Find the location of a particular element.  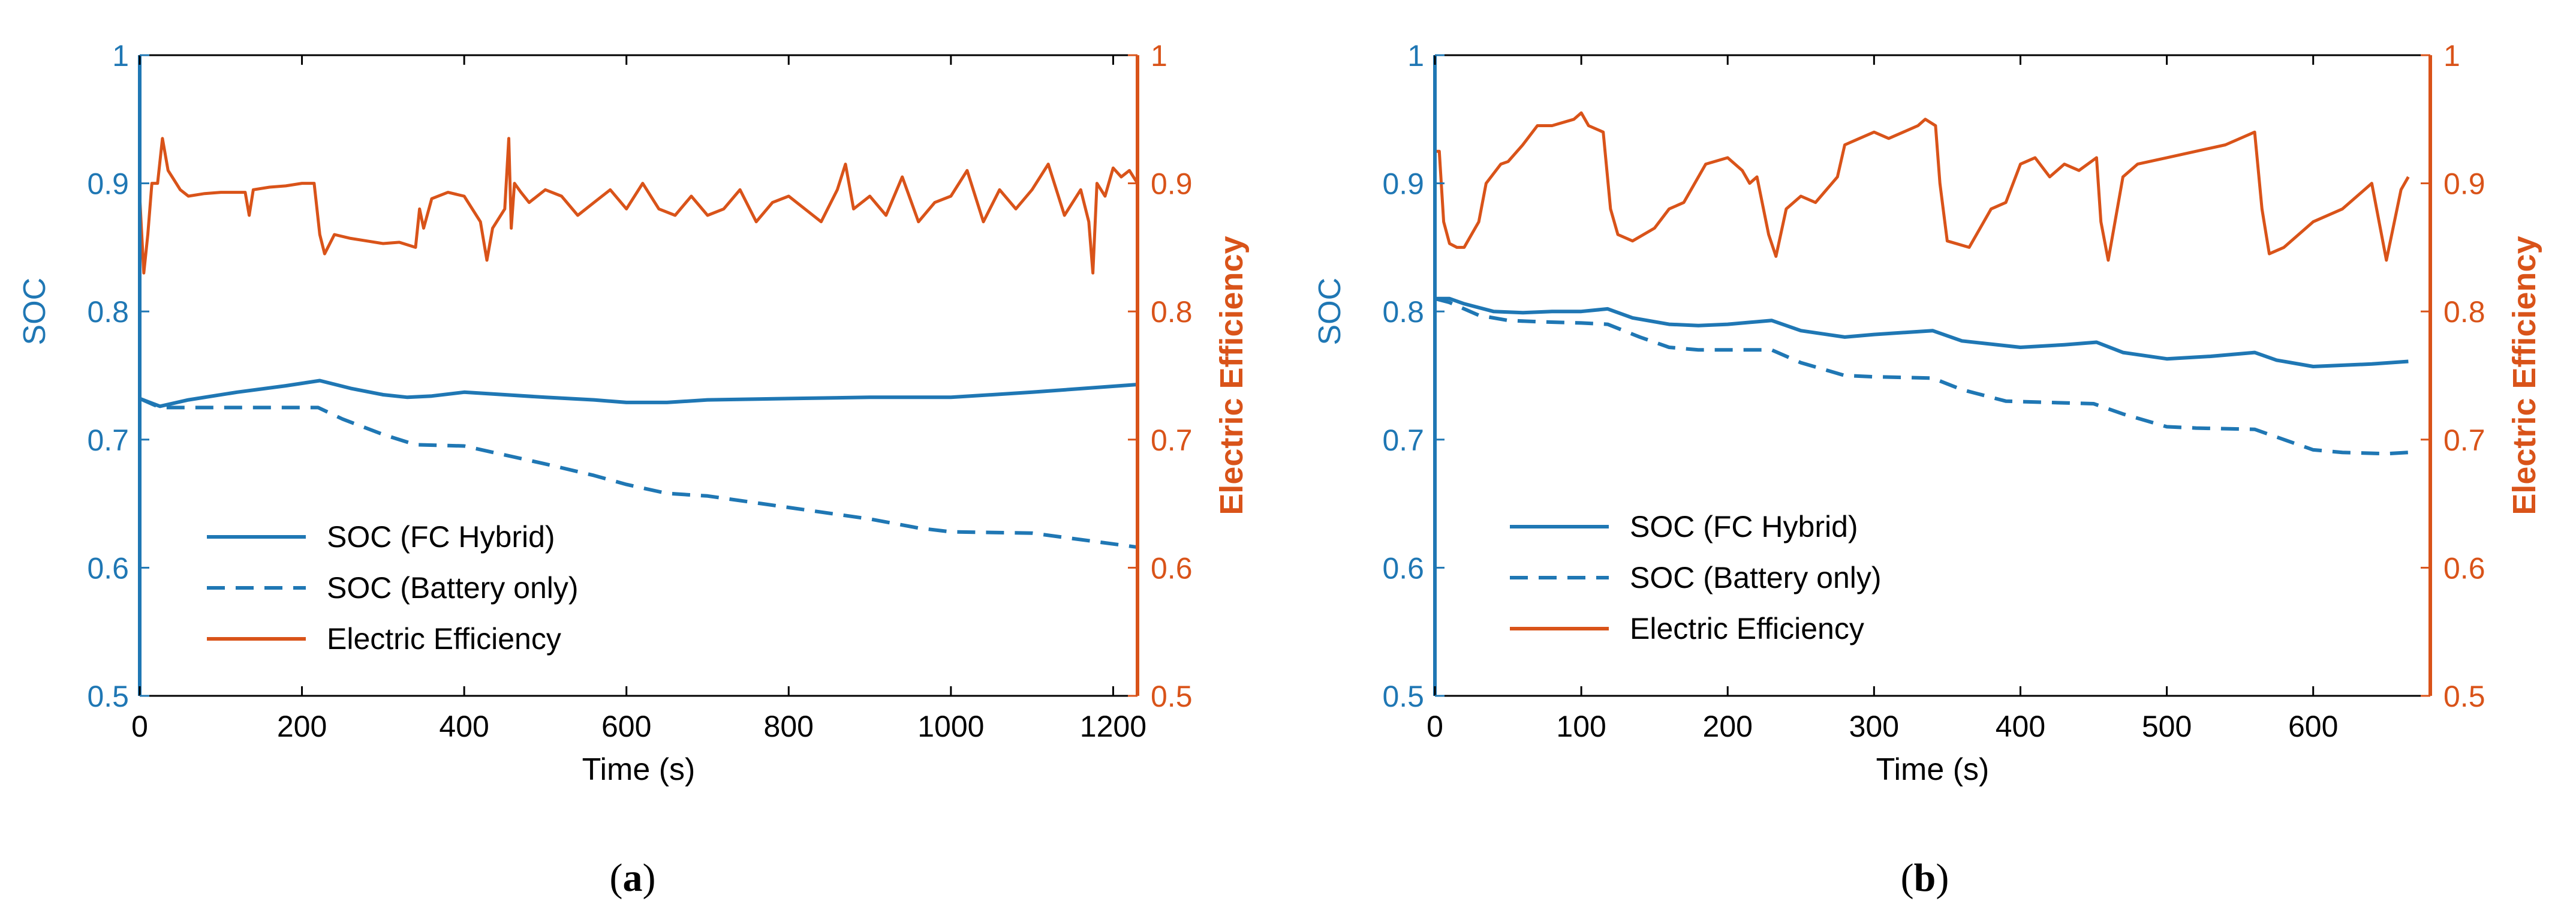

caption-a-label: a is located at coordinates (633, 878).